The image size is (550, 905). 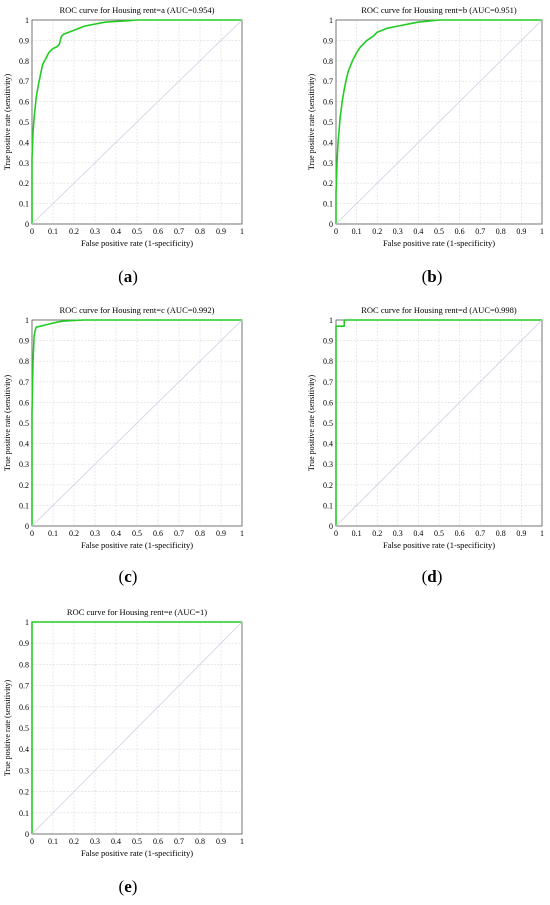 I want to click on y-tick-label-e-1: 0.1, so click(x=24, y=813).